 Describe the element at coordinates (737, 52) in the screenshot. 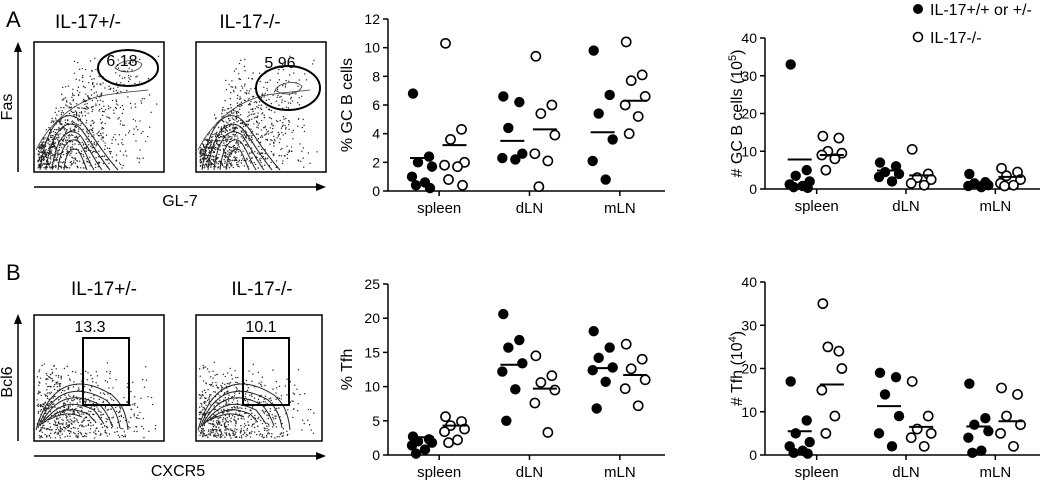

I see `y-axis-label-tail: )` at that location.